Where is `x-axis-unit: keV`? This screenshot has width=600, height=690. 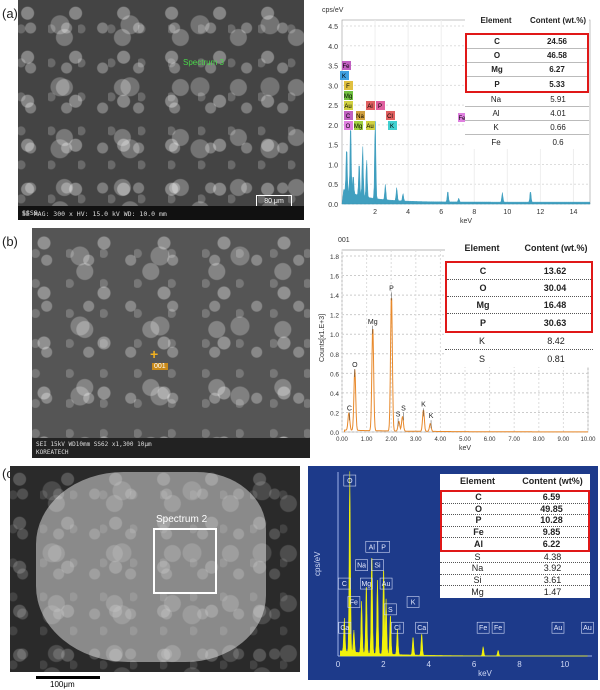
x-axis-unit: keV is located at coordinates (485, 673).